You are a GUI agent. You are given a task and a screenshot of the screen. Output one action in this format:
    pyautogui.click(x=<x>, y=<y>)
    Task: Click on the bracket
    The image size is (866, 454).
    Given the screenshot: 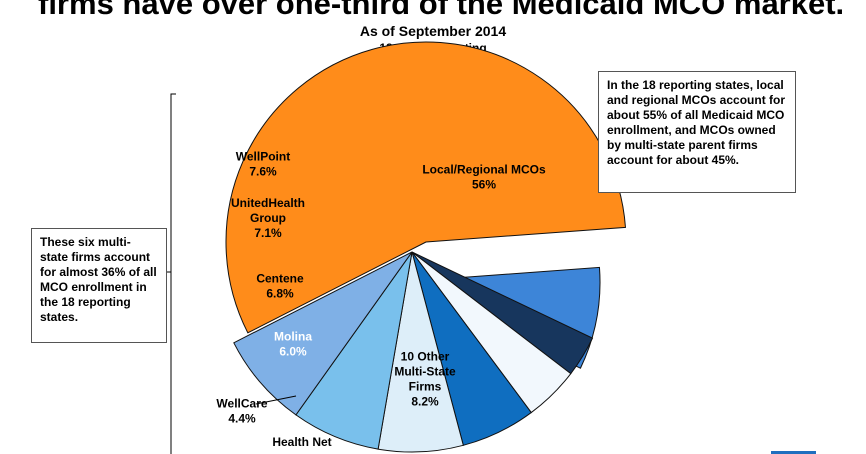 What is the action you would take?
    pyautogui.click(x=171, y=273)
    